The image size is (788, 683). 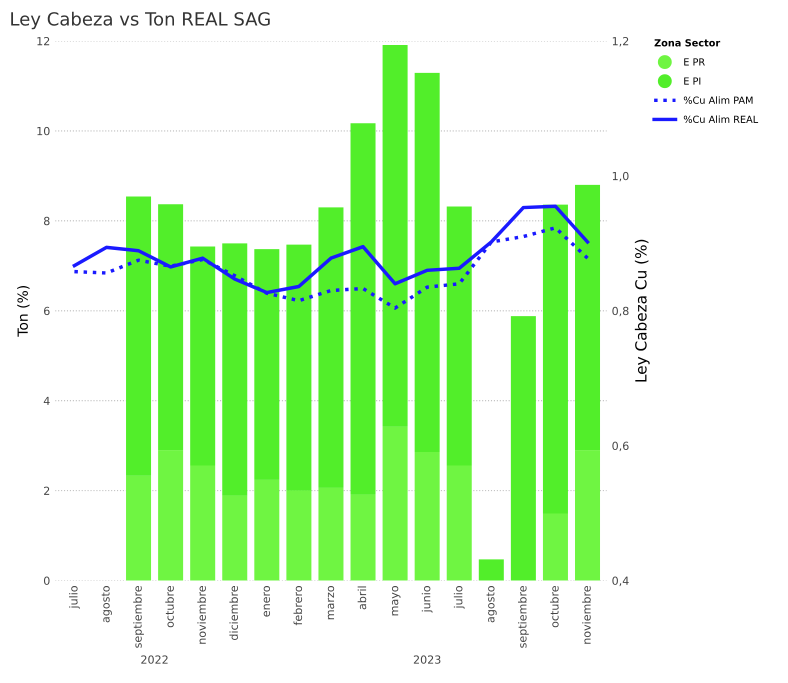 I want to click on y2-axis-title: Ley Cabeza Cu (%), so click(x=642, y=311).